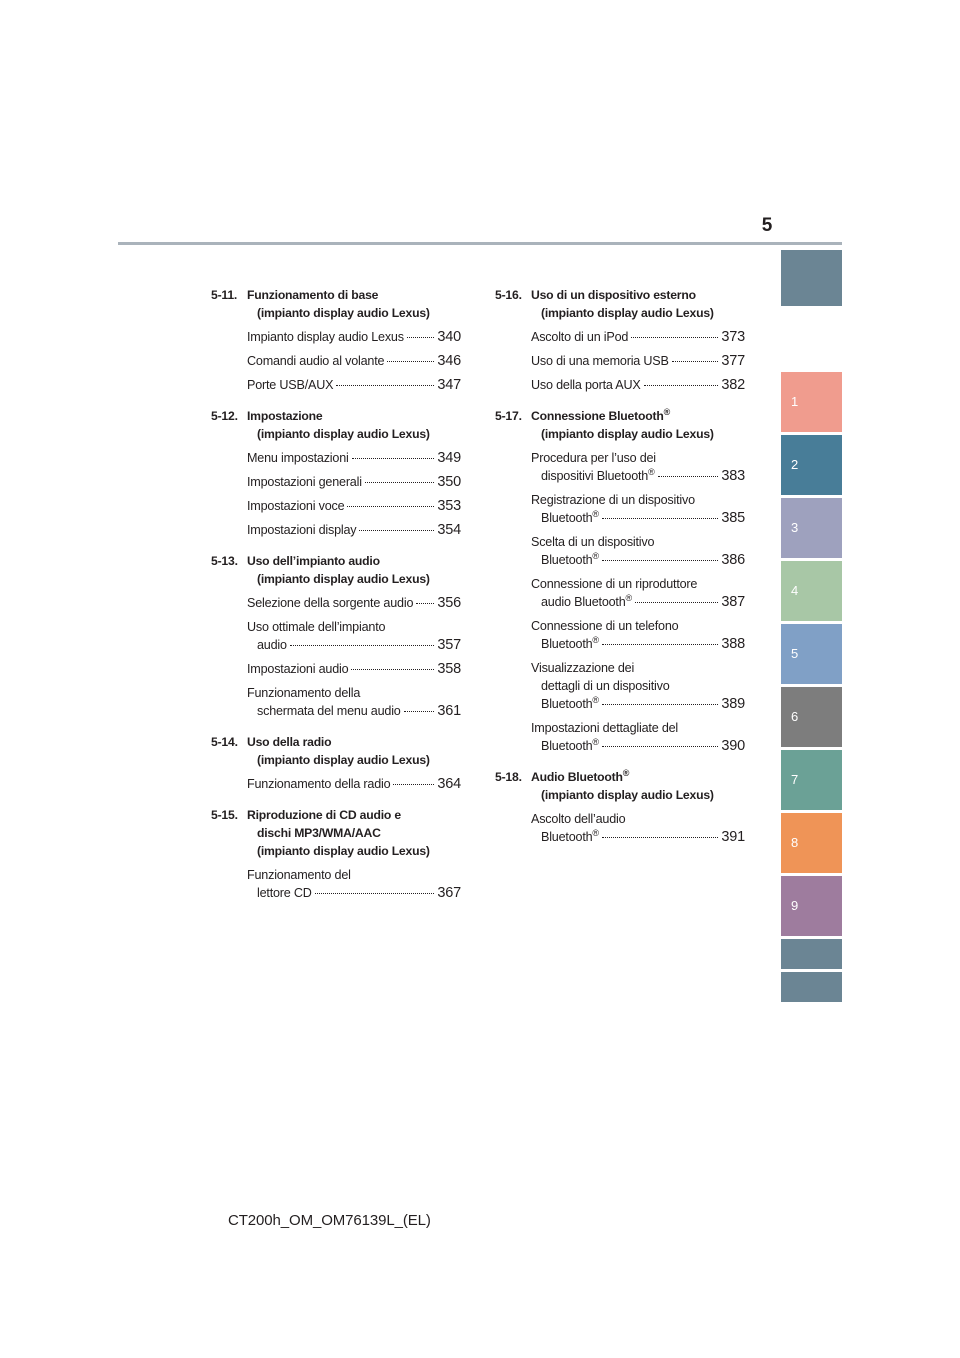 This screenshot has width=960, height=1358. What do you see at coordinates (811, 591) in the screenshot?
I see `chapter-tab-4: 4` at bounding box center [811, 591].